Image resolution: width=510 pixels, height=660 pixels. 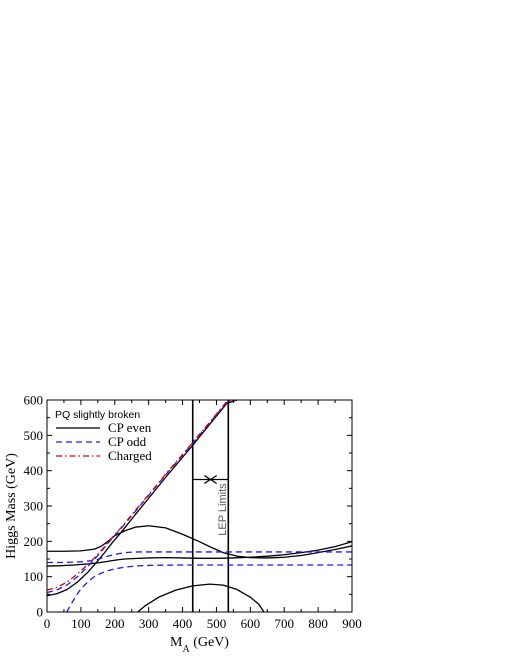 What do you see at coordinates (115, 623) in the screenshot?
I see `x-tick-label: 200` at bounding box center [115, 623].